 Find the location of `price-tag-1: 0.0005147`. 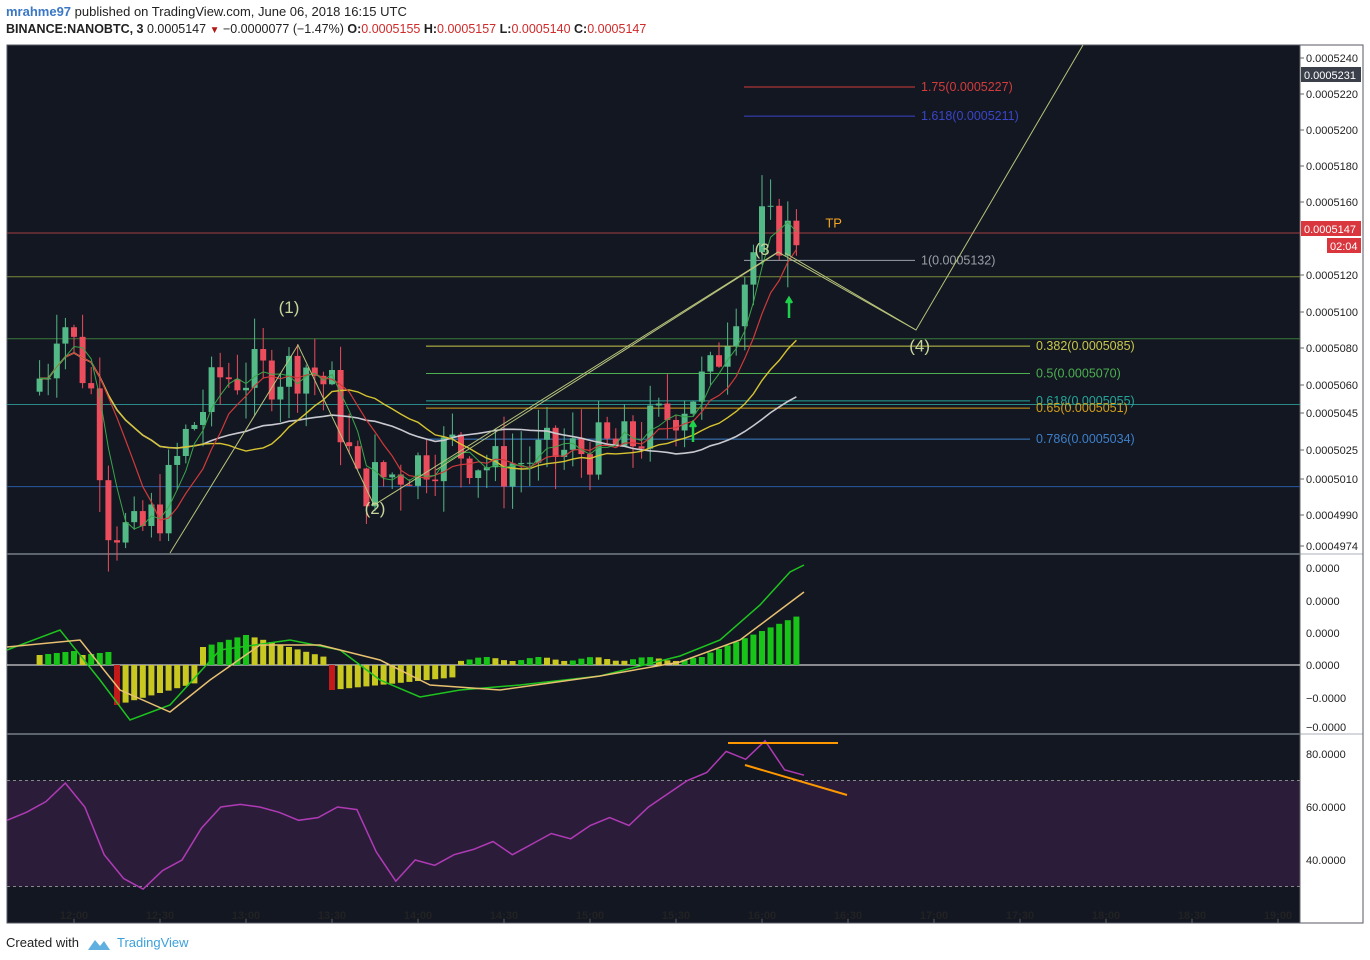

price-tag-1: 0.0005147 is located at coordinates (1330, 230).